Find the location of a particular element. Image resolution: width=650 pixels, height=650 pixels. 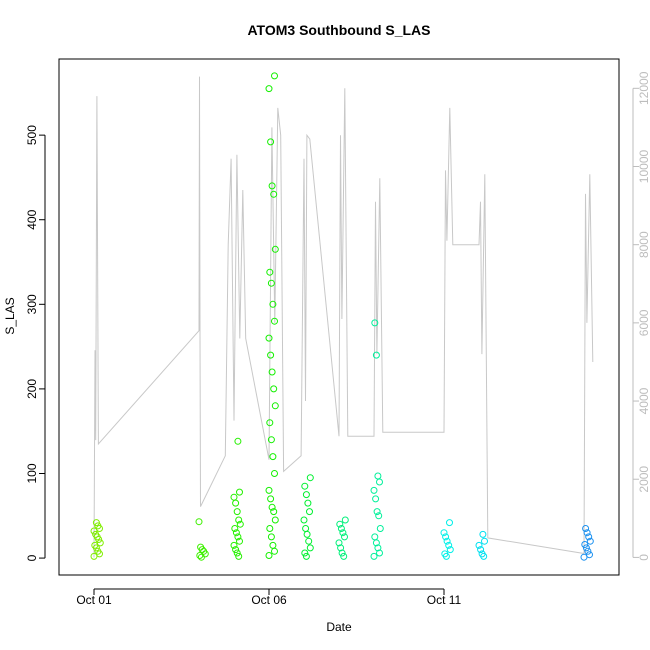

secondary-y-tick-label: 0 is located at coordinates (643, 557).